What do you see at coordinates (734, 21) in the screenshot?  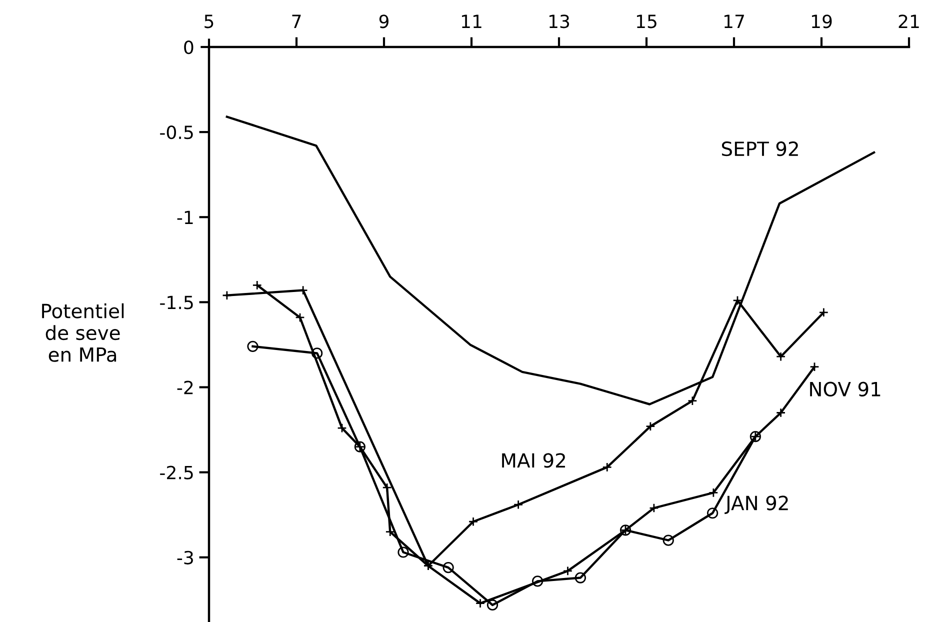 I see `x-tick-label: 17` at bounding box center [734, 21].